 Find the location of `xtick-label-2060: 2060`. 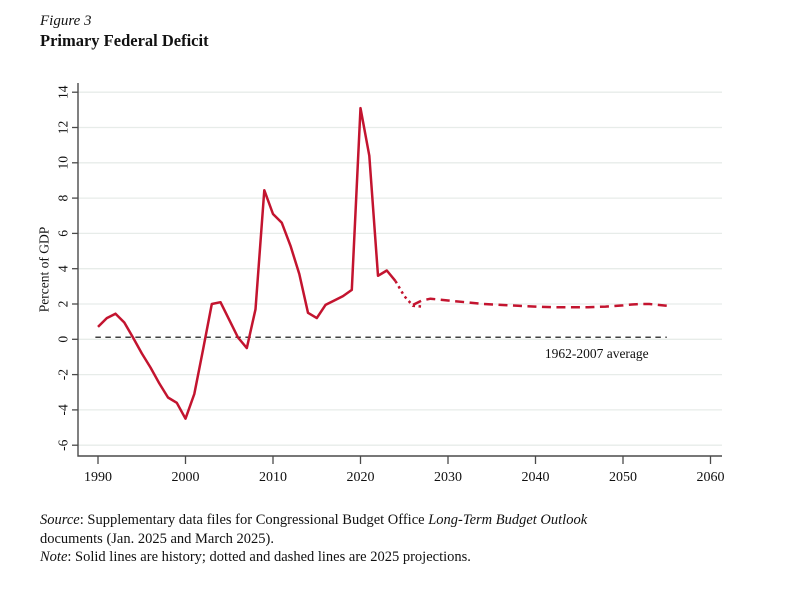

xtick-label-2060: 2060 is located at coordinates (711, 477).